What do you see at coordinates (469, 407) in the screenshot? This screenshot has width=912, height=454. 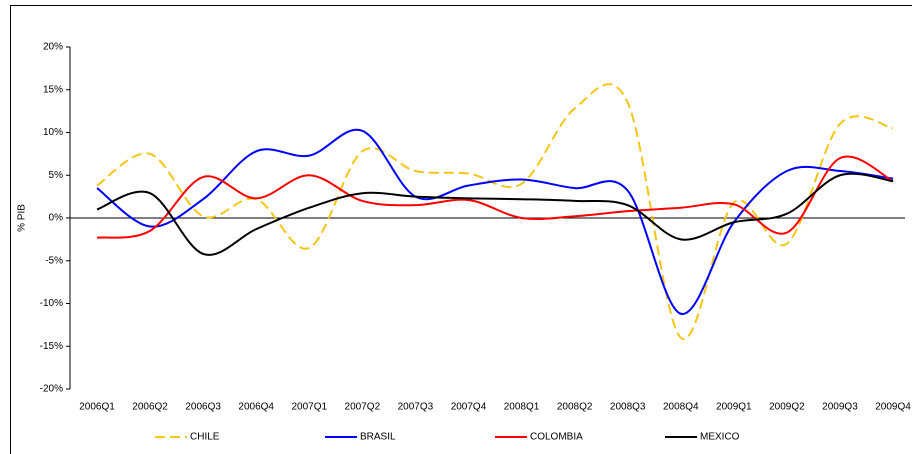 I see `x-tick-label: 2007Q4` at bounding box center [469, 407].